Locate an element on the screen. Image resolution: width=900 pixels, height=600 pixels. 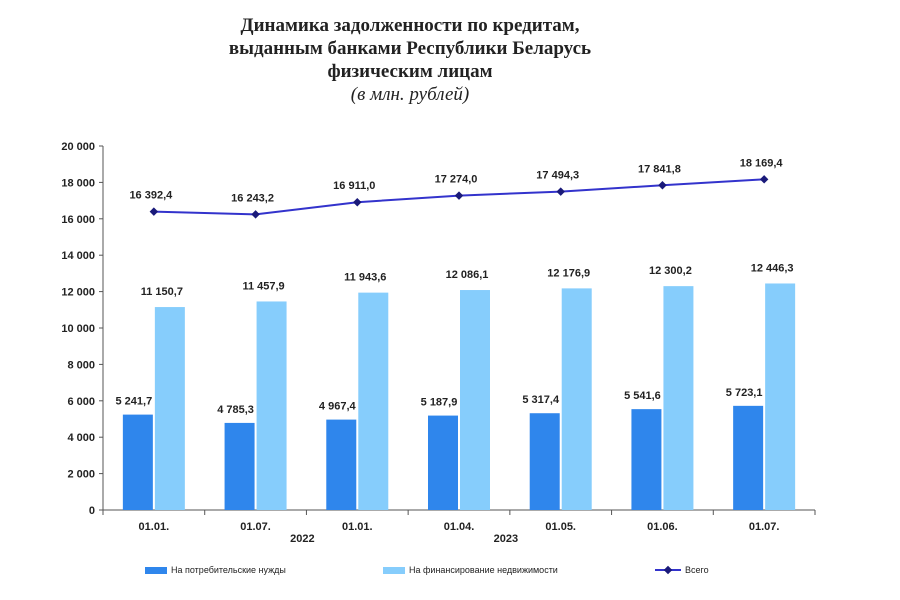
chart-subtitle: (в млн. рублей) is located at coordinates (410, 94).